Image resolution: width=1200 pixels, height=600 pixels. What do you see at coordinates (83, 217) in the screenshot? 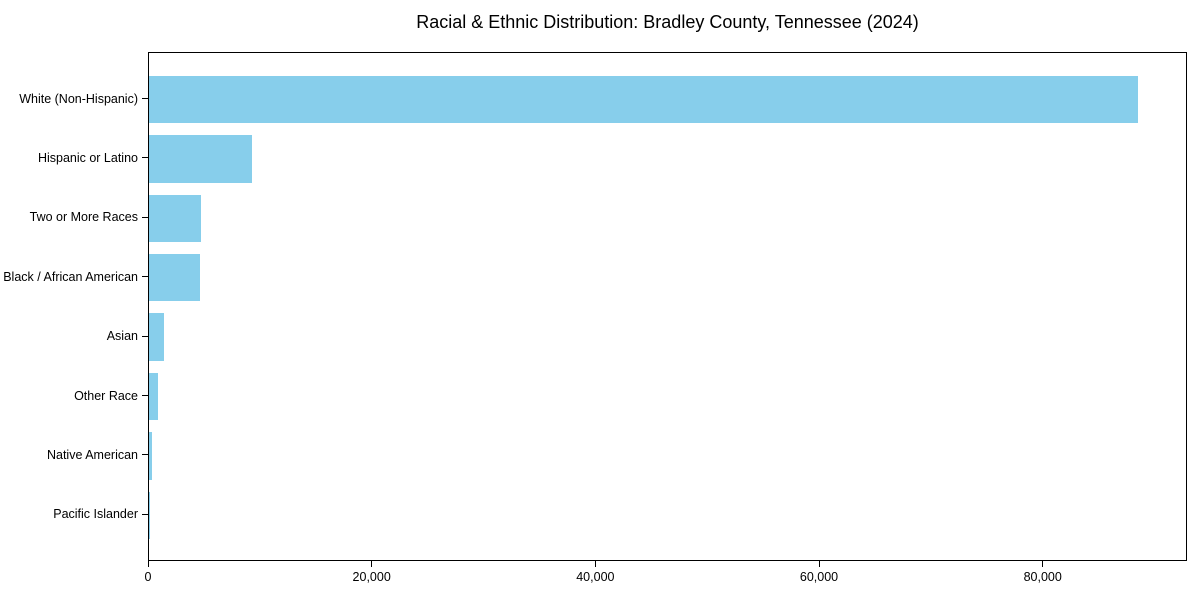
I see `y-axis-label-two-or-more-races: Two or More Races` at bounding box center [83, 217].